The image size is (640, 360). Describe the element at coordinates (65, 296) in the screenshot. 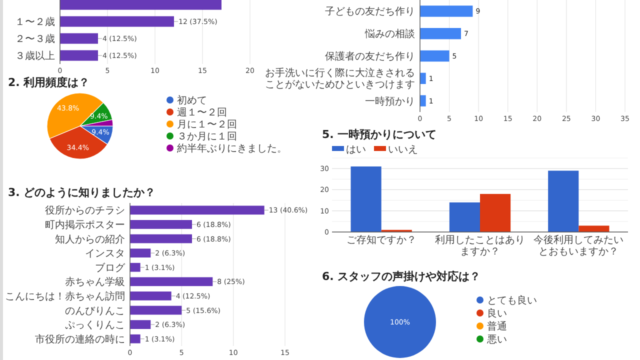

I see `y-tick-label: こんにちは！赤ちゃん訪問` at that location.